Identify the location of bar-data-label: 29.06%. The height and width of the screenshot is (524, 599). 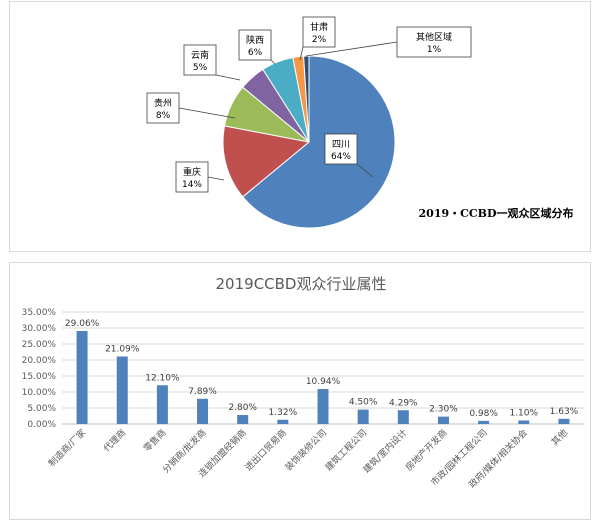
(82, 324).